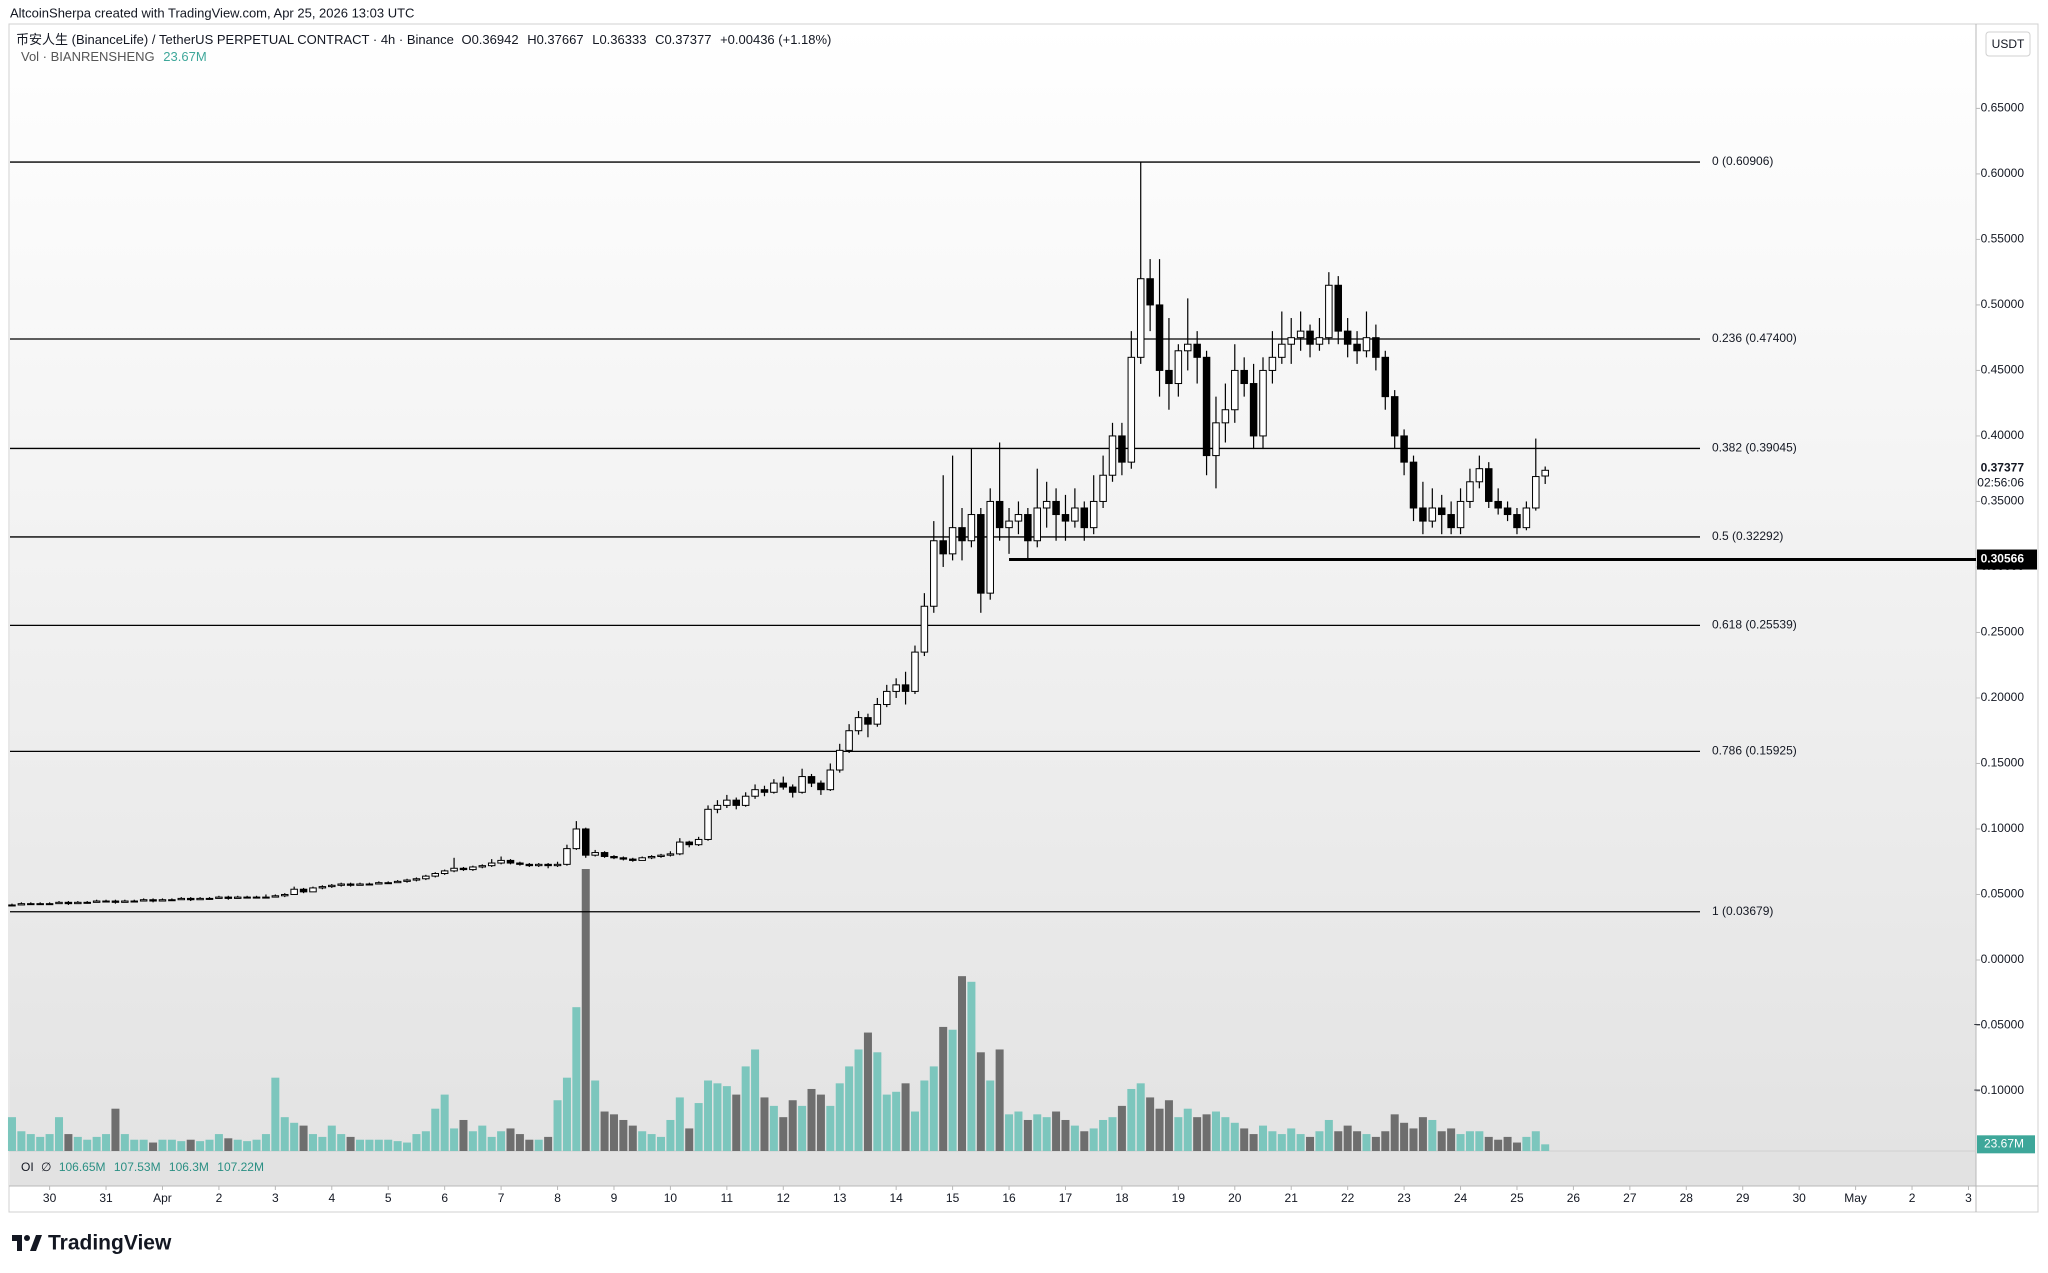  I want to click on price-line-label: 0.30566, so click(2003, 559).